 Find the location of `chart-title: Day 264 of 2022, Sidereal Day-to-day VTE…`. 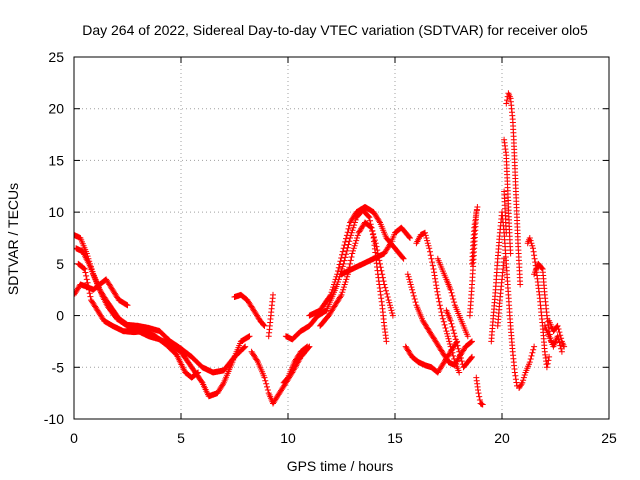

chart-title: Day 264 of 2022, Sidereal Day-to-day VTE… is located at coordinates (335, 30).